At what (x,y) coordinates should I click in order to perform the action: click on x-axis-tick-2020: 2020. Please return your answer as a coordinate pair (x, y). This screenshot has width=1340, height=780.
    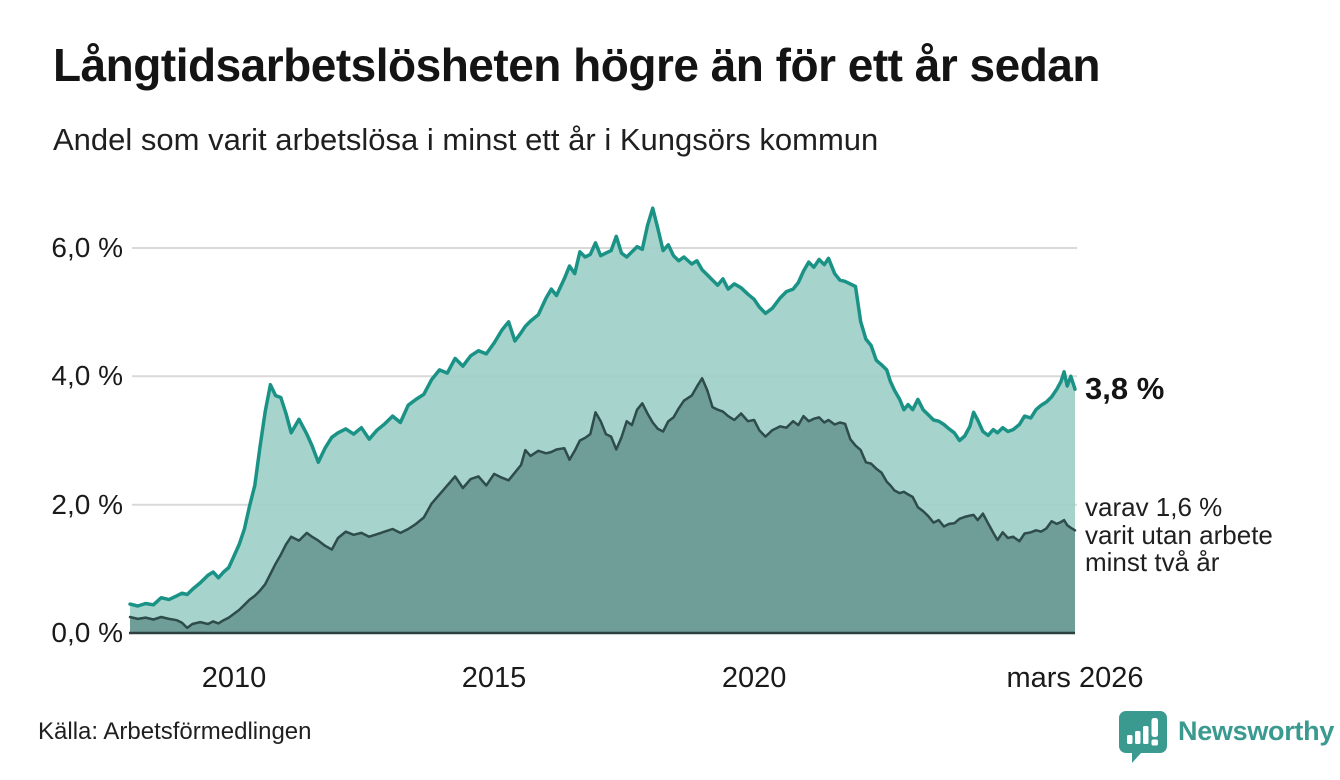
    Looking at the image, I should click on (754, 678).